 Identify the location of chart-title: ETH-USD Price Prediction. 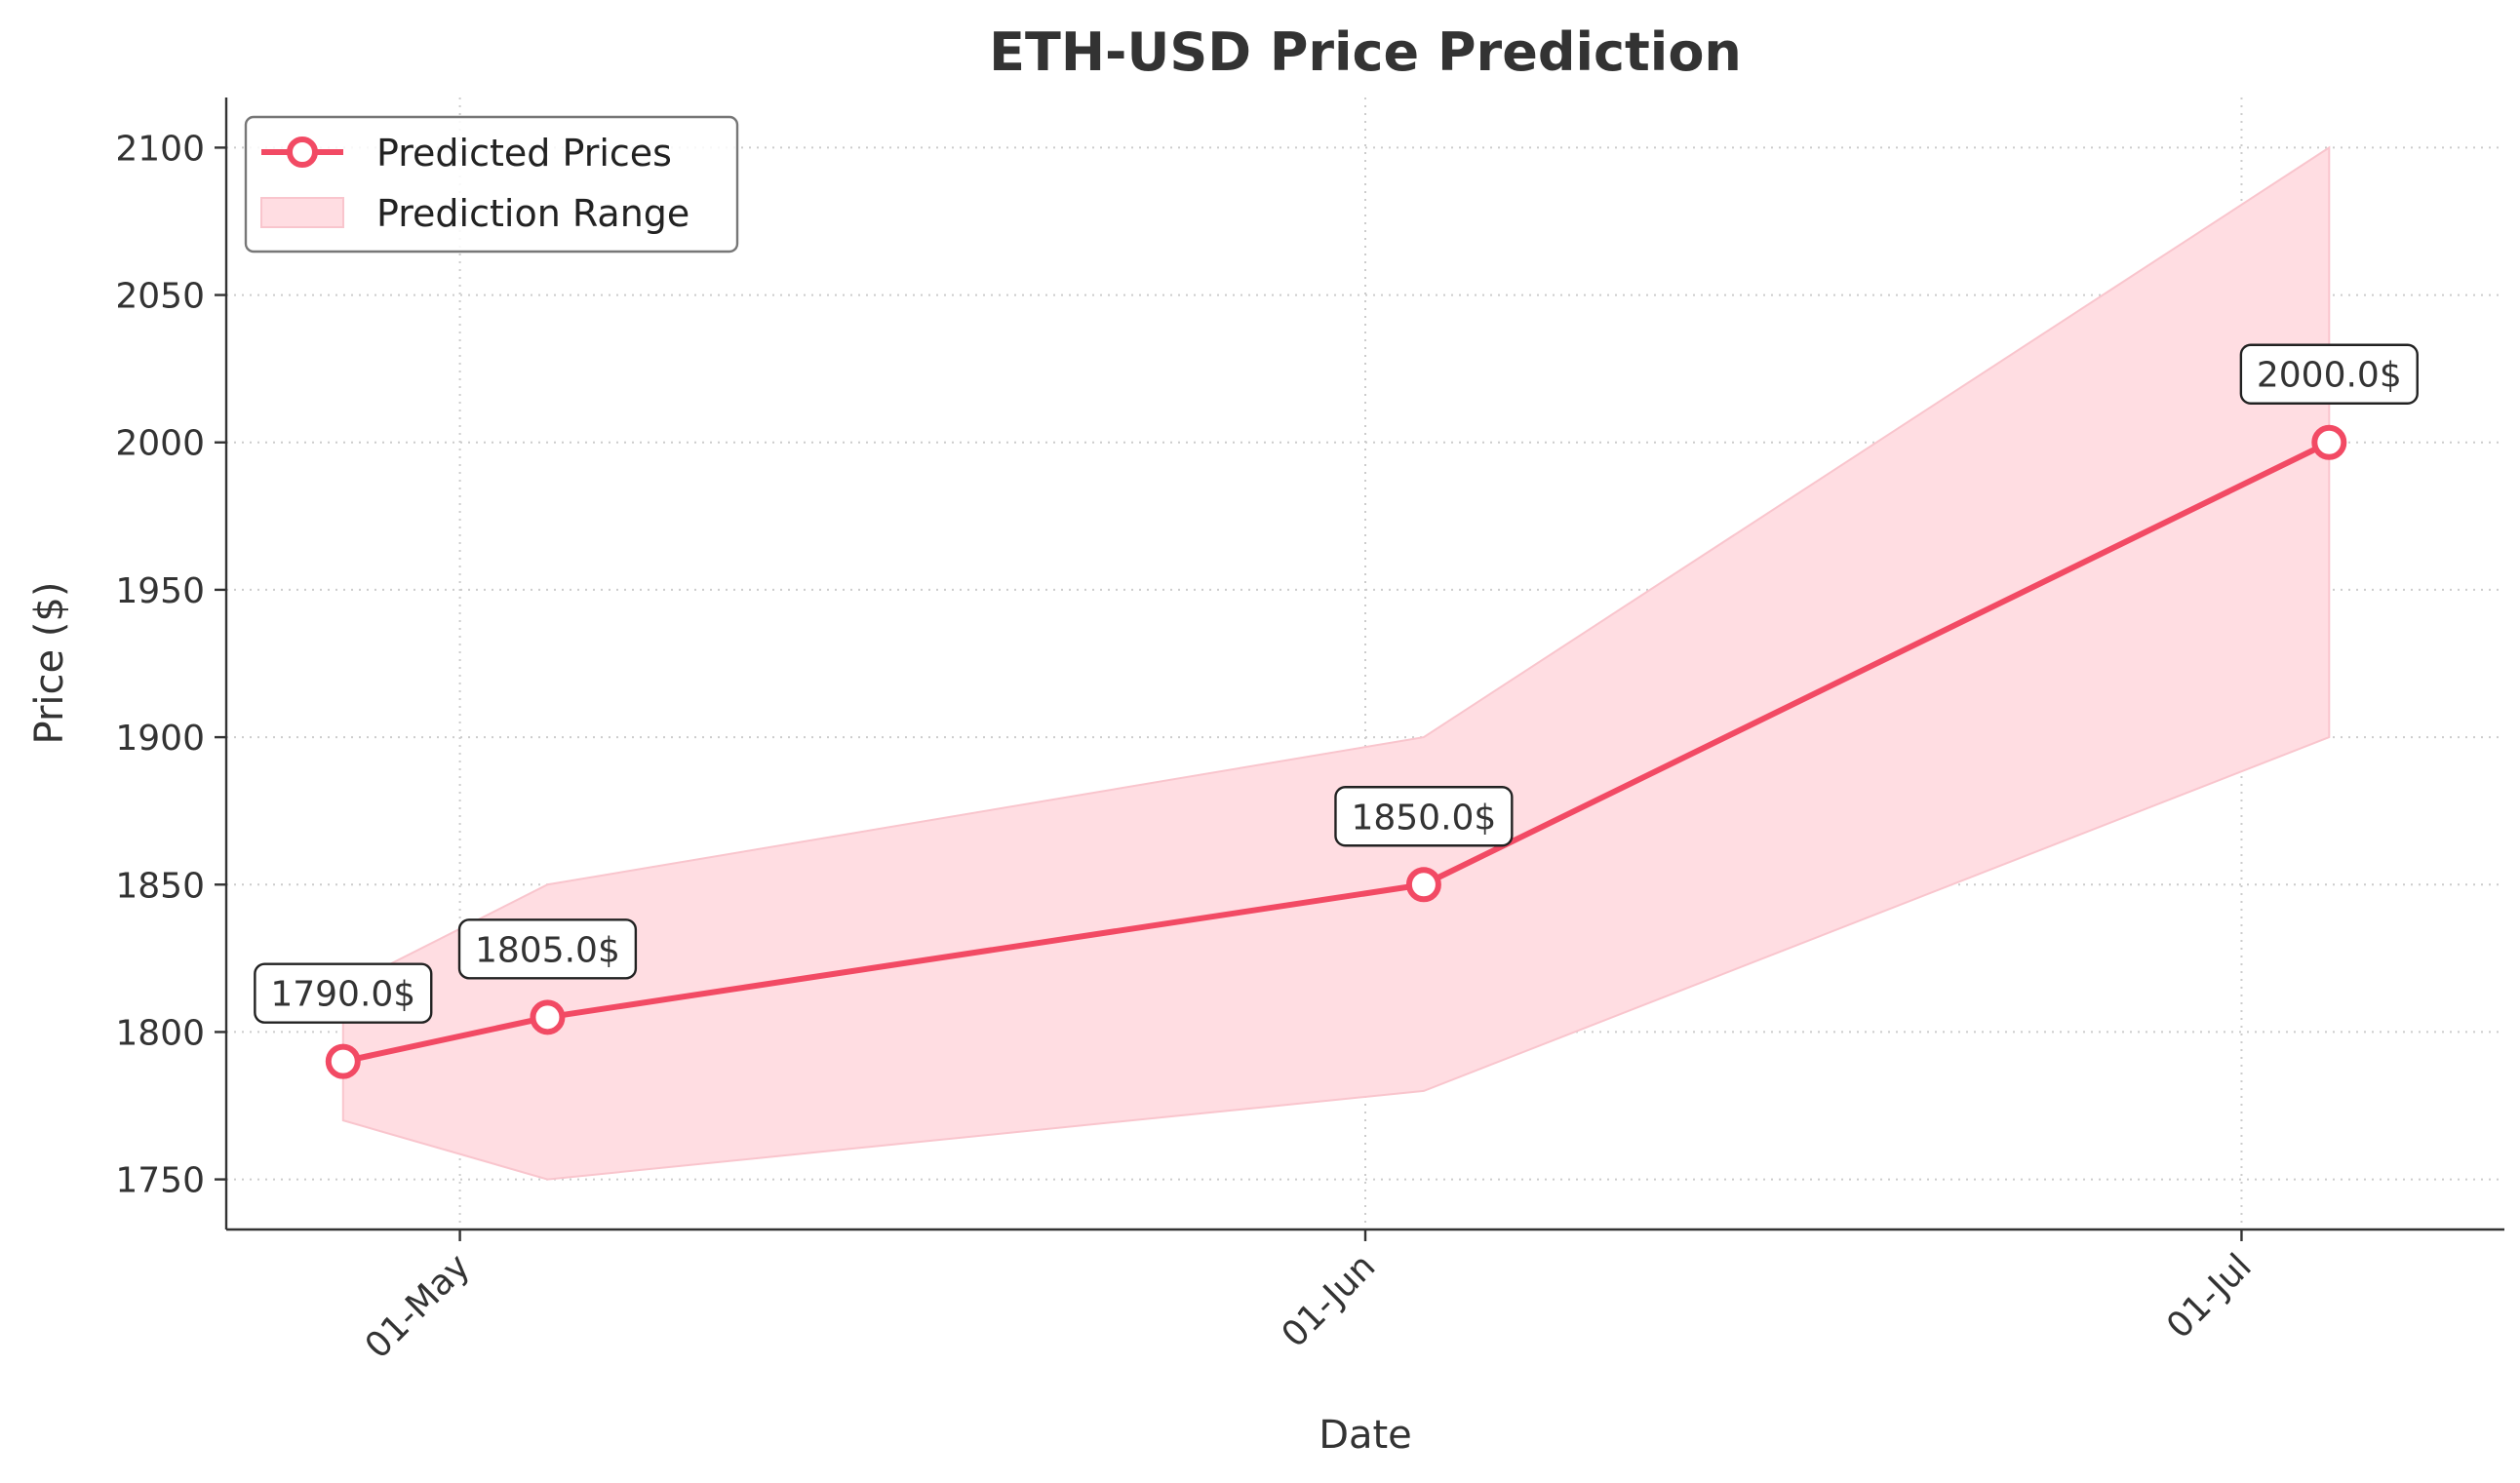
(1365, 52).